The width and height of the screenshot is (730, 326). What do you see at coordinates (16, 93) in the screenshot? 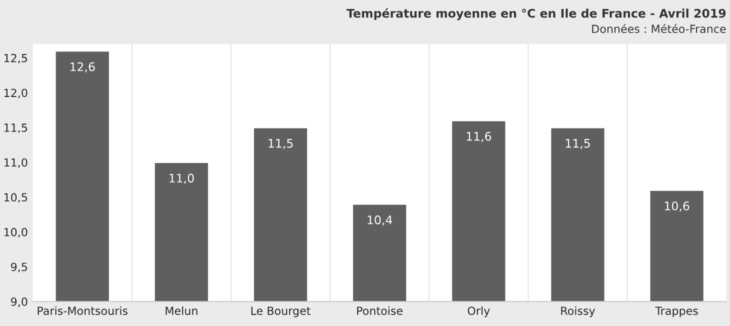
I see `y-tick-label: 12,0` at bounding box center [16, 93].